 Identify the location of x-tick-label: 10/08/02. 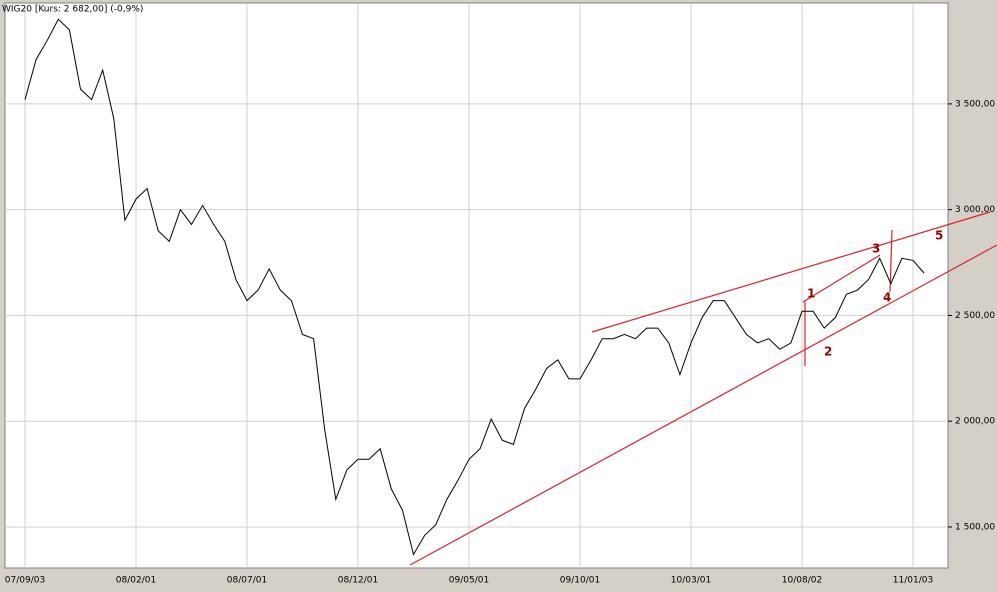
(802, 581).